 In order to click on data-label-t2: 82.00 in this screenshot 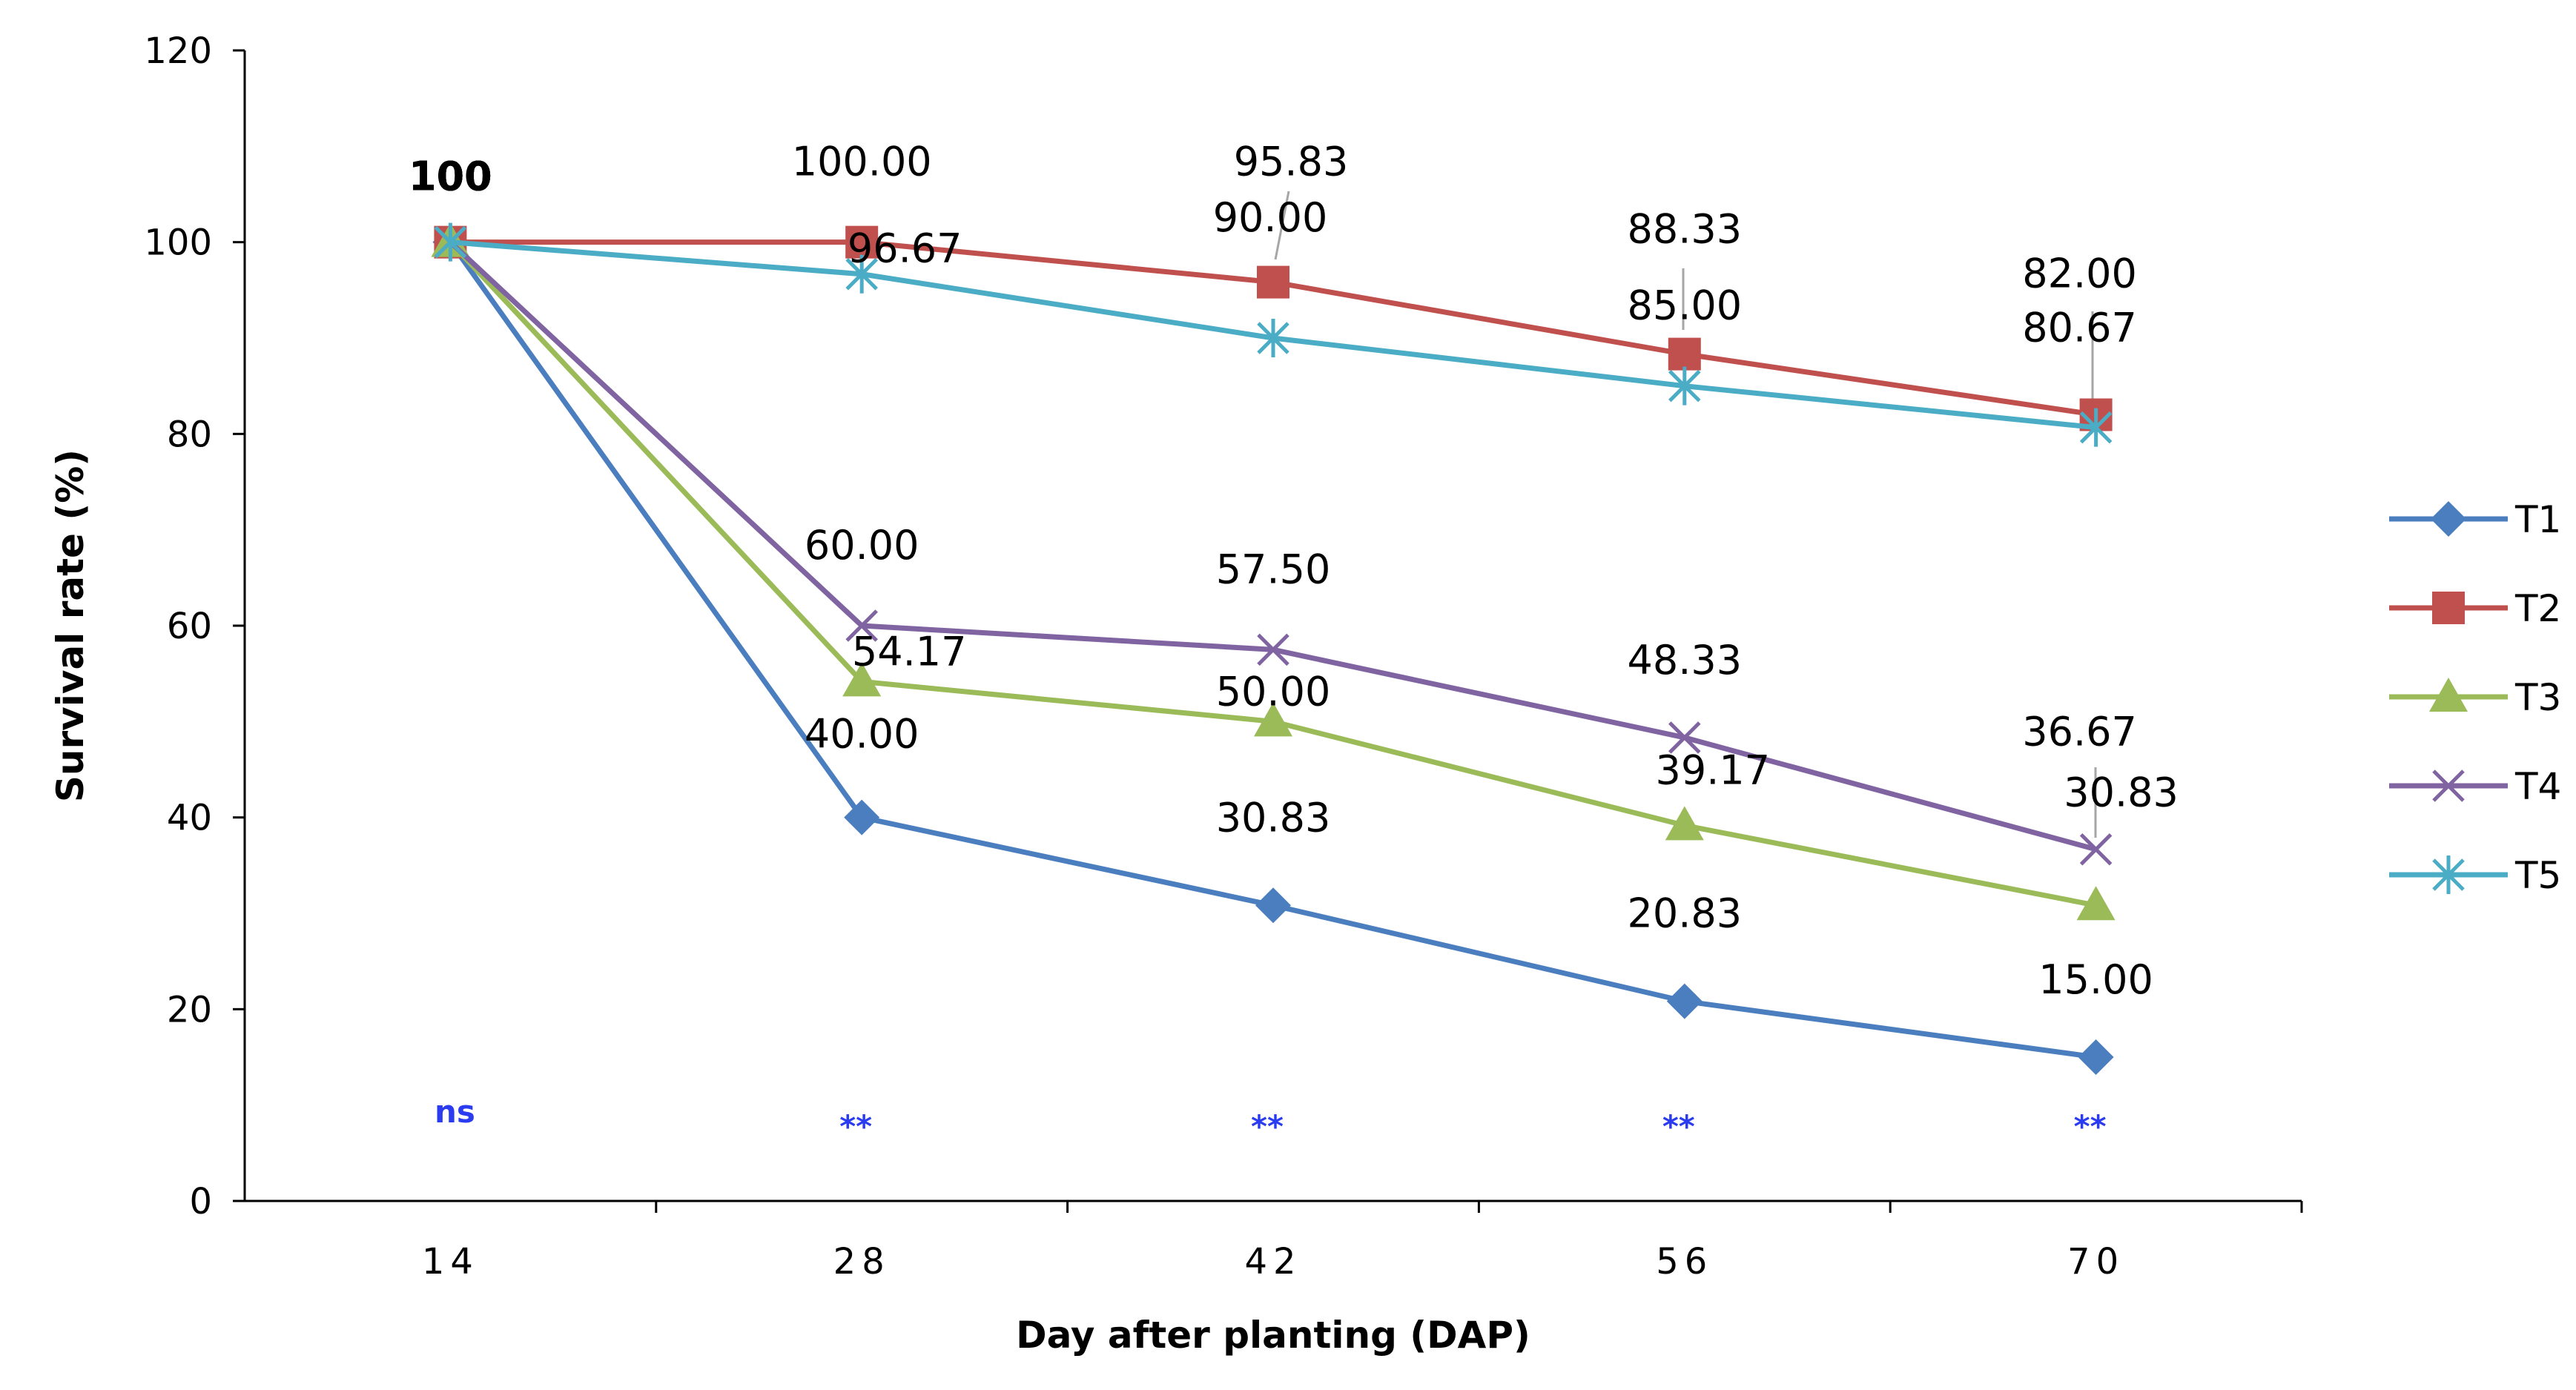, I will do `click(2079, 273)`.